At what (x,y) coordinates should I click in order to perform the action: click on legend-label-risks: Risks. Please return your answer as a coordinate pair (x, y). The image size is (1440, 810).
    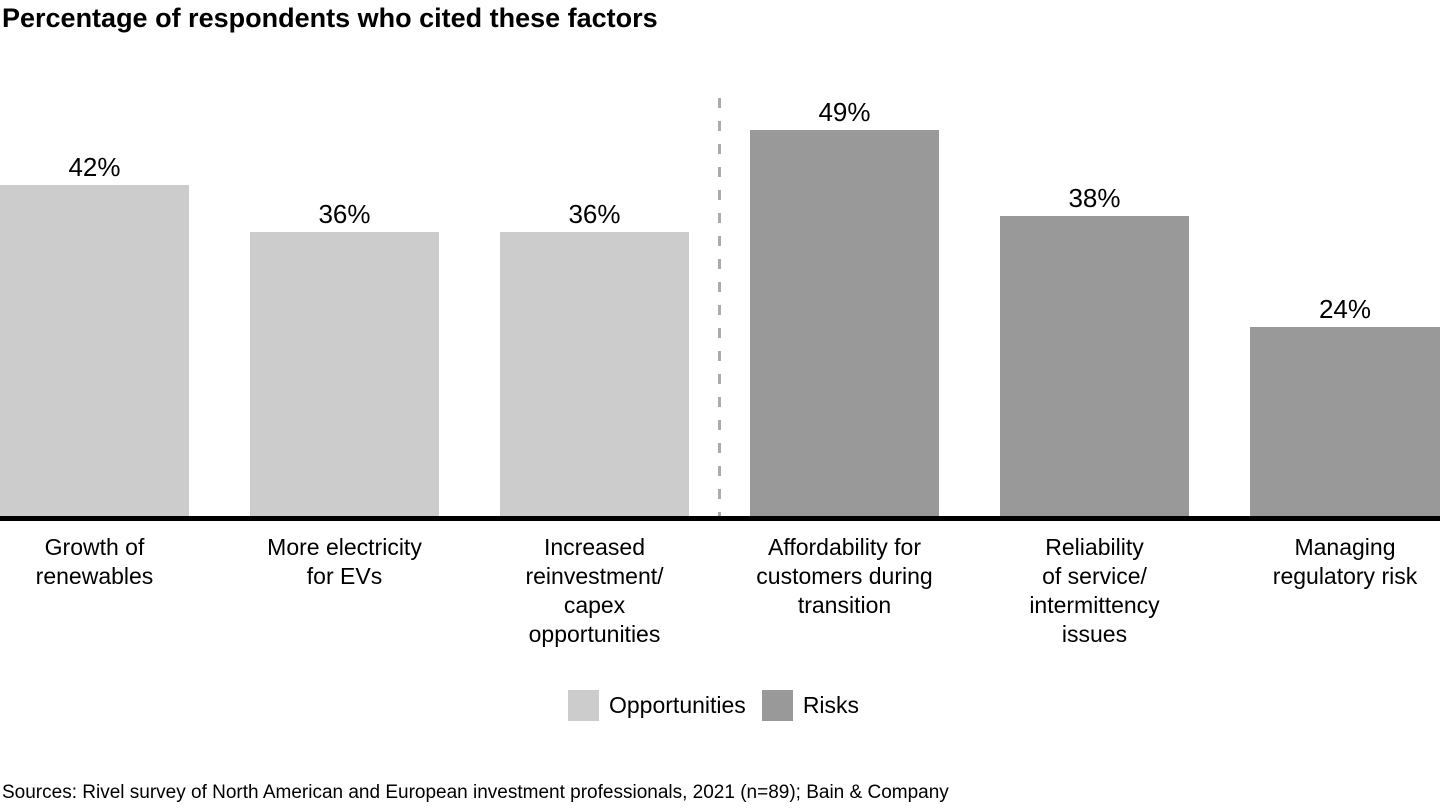
    Looking at the image, I should click on (831, 705).